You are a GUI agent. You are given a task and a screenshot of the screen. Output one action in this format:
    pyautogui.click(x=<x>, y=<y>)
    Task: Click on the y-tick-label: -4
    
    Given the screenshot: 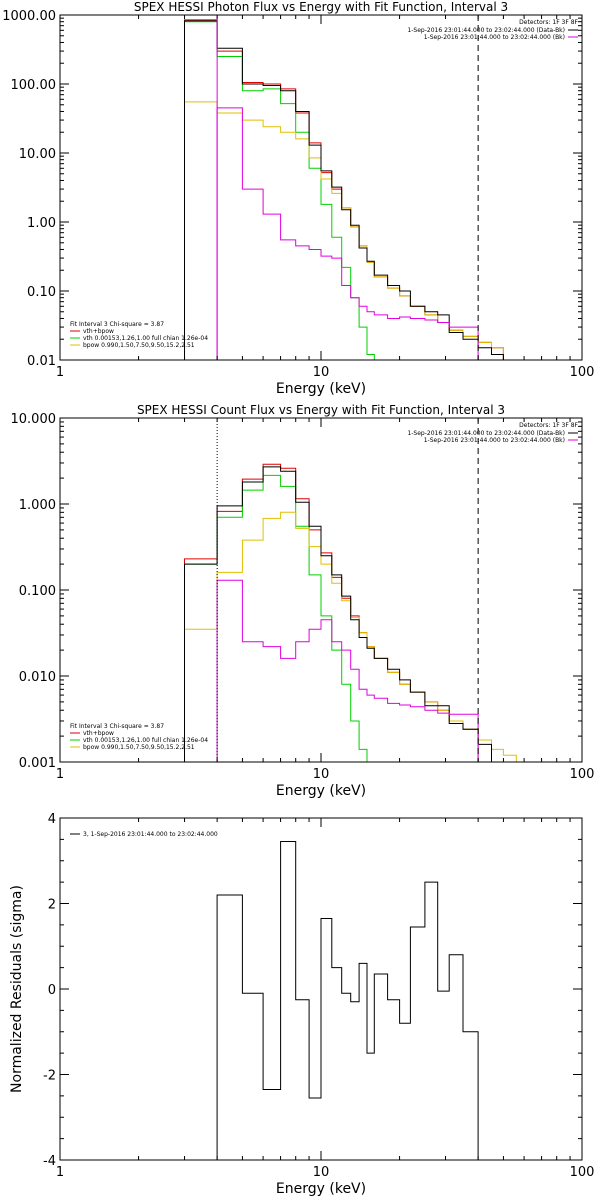 What is the action you would take?
    pyautogui.click(x=49, y=1161)
    